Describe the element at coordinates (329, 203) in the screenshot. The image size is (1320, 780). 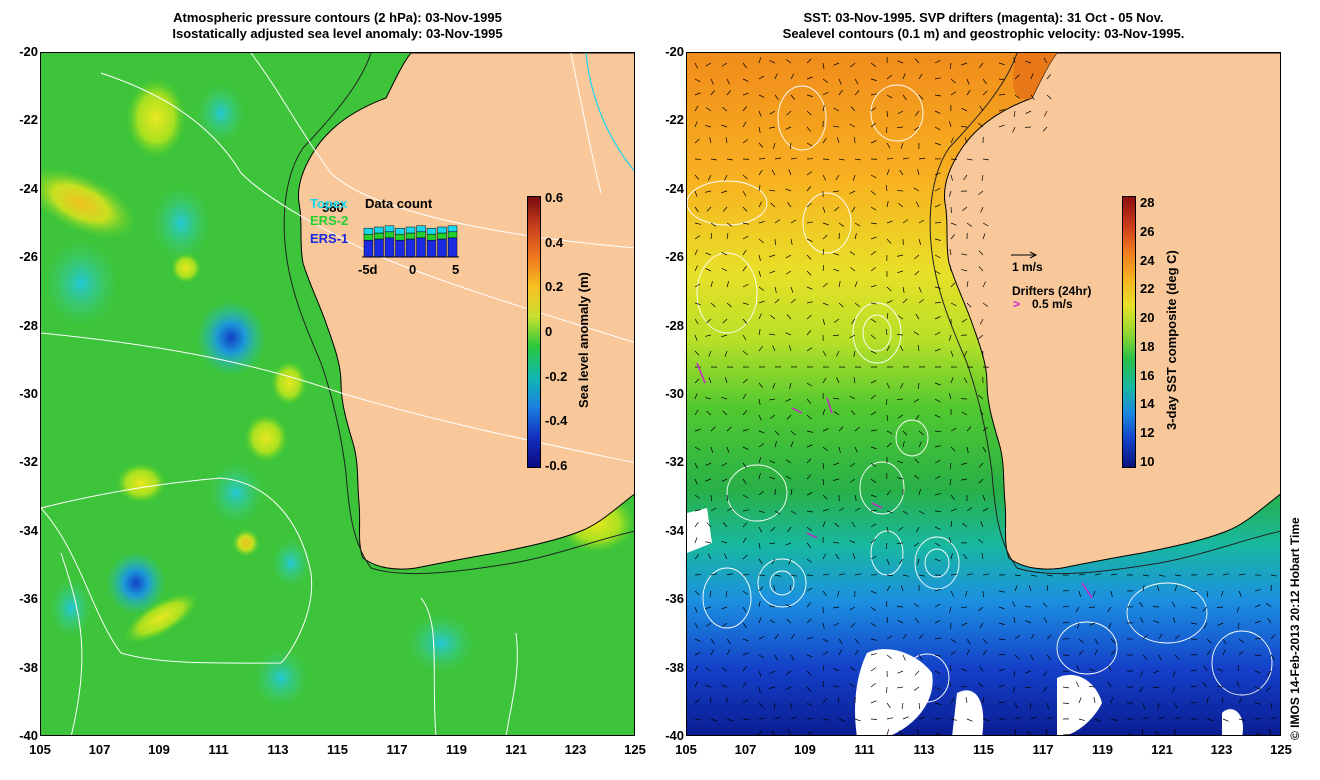
I see `legend-topex: Topex` at that location.